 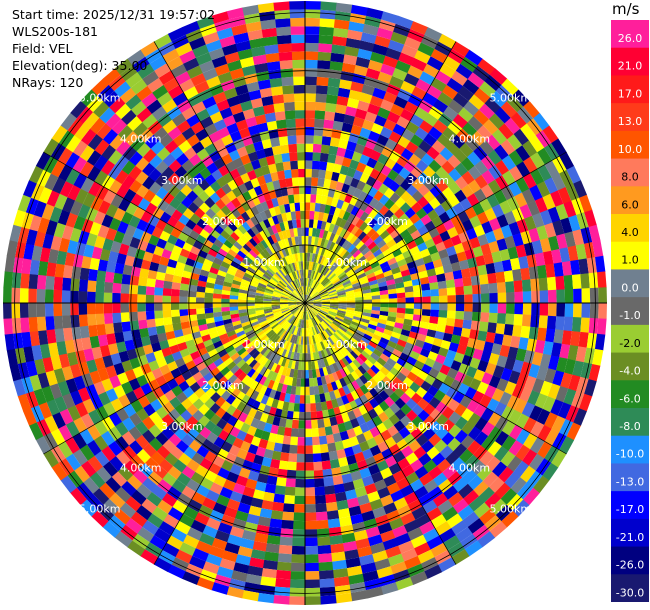 What do you see at coordinates (630, 422) in the screenshot?
I see `colorbar-swatch` at bounding box center [630, 422].